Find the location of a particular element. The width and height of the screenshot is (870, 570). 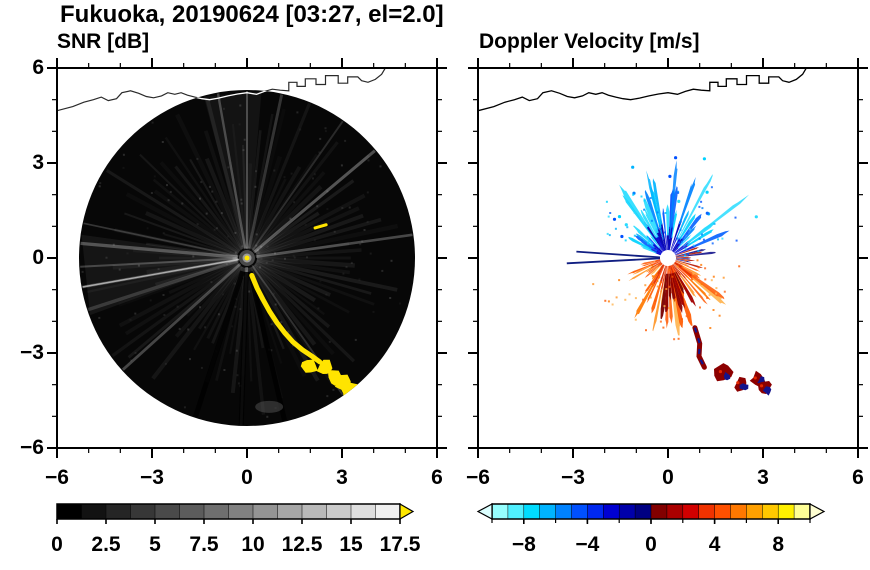

x-tick-label-snr: 3 is located at coordinates (342, 477).